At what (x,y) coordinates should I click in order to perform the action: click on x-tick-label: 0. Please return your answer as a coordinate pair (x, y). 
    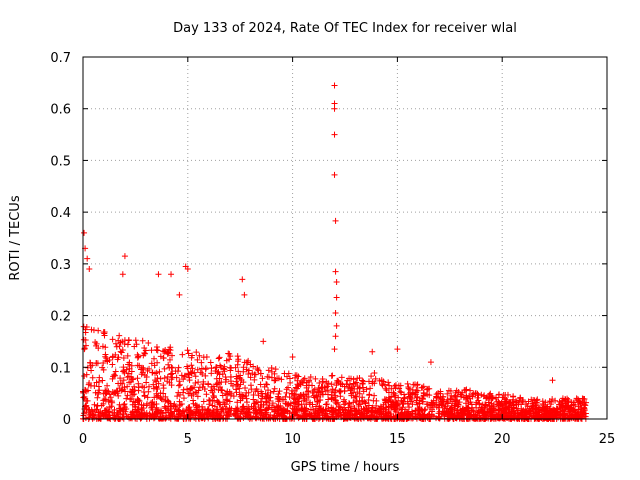
    Looking at the image, I should click on (83, 439).